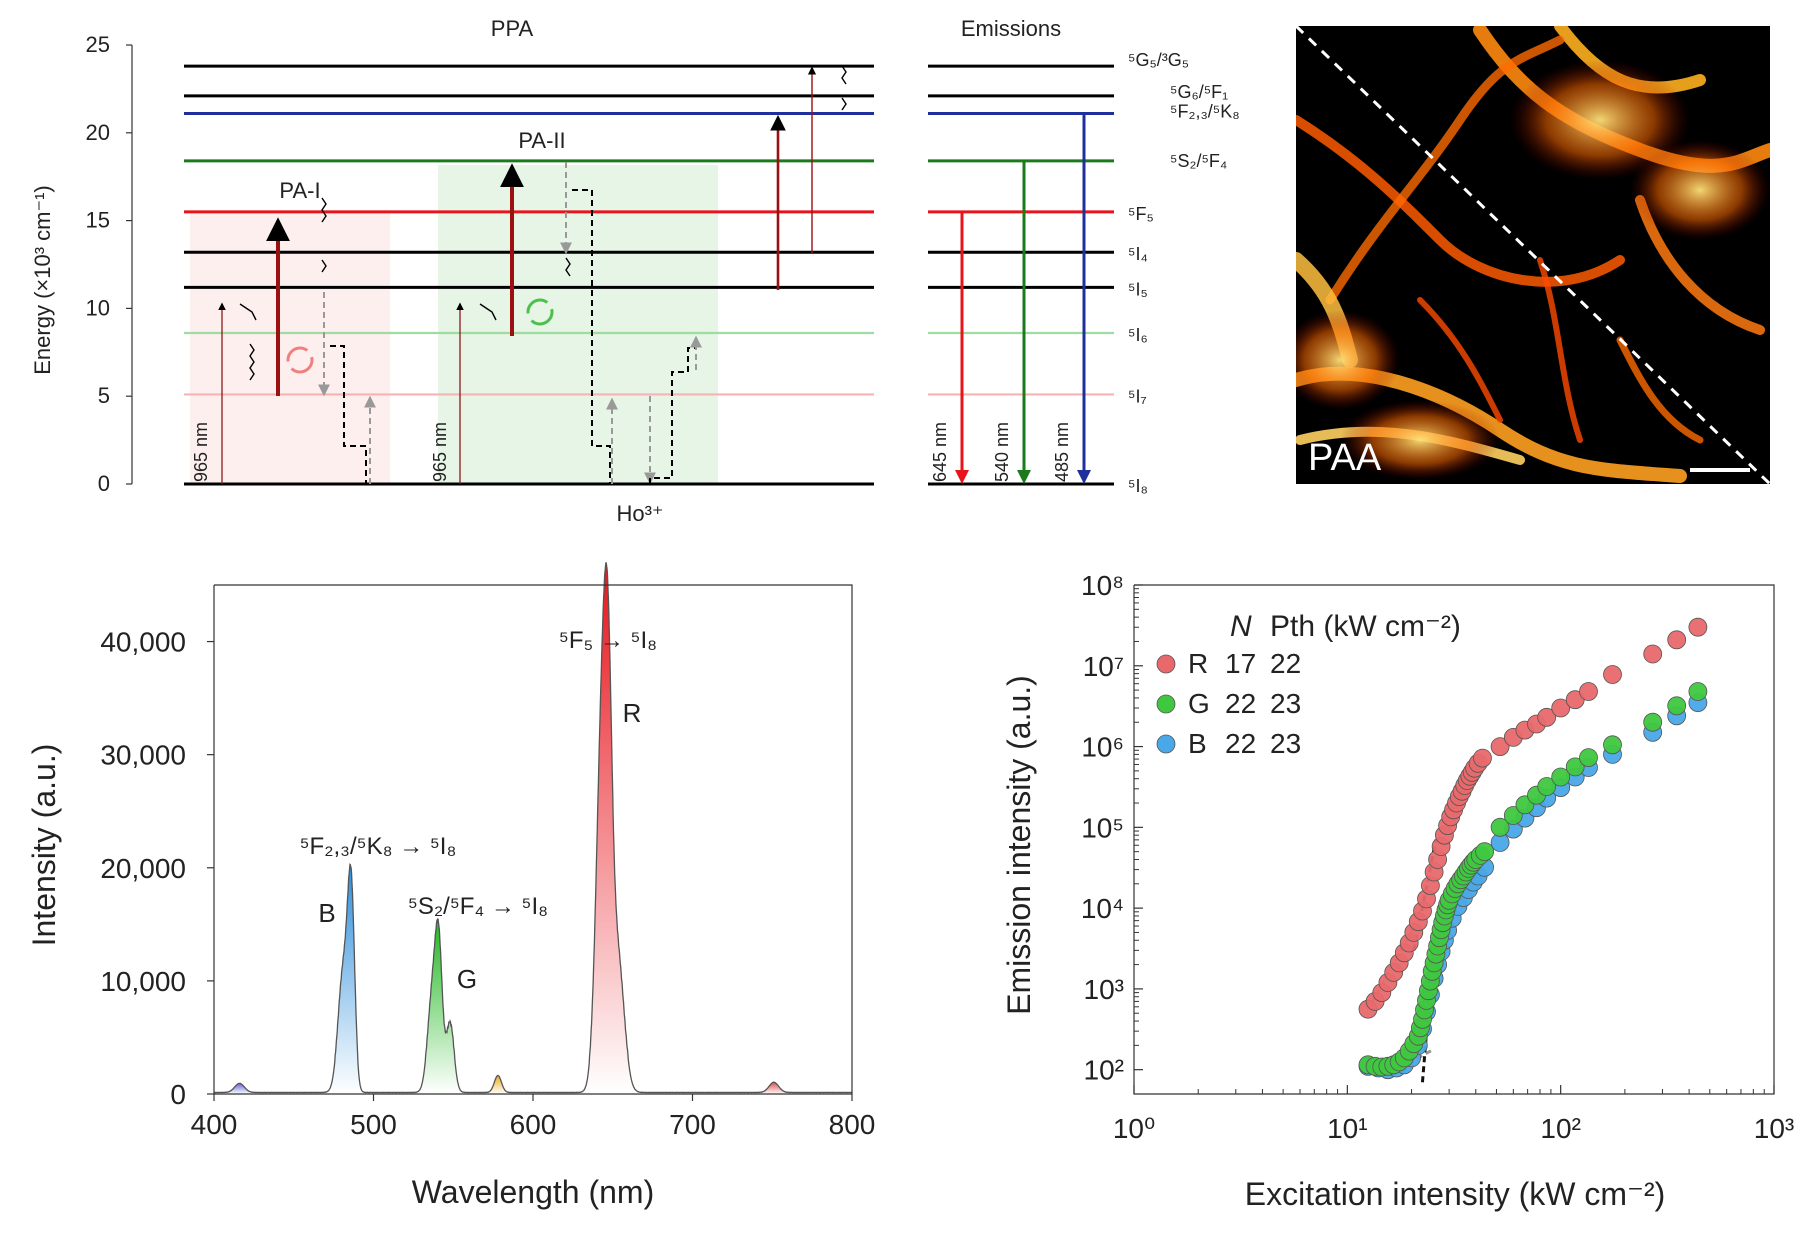 The image size is (1800, 1236). I want to click on emissions-title: Emissions, so click(1011, 28).